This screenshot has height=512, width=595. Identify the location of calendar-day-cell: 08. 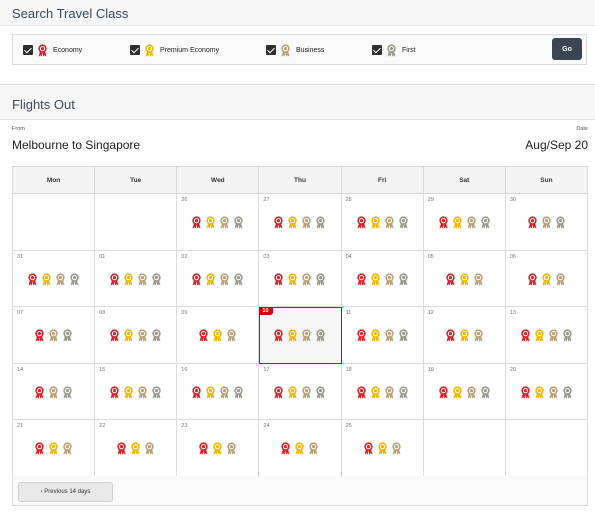
(136, 335).